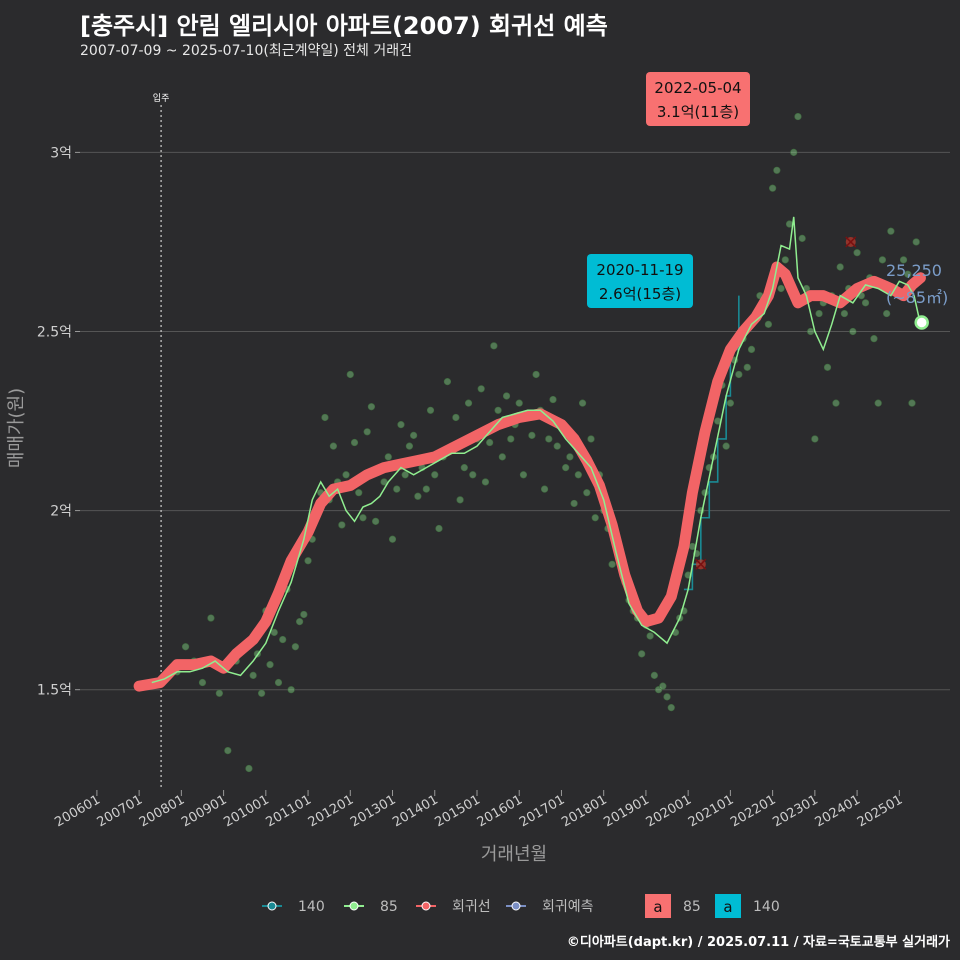 The width and height of the screenshot is (960, 960). I want to click on x-tick-label: 201301, so click(373, 811).